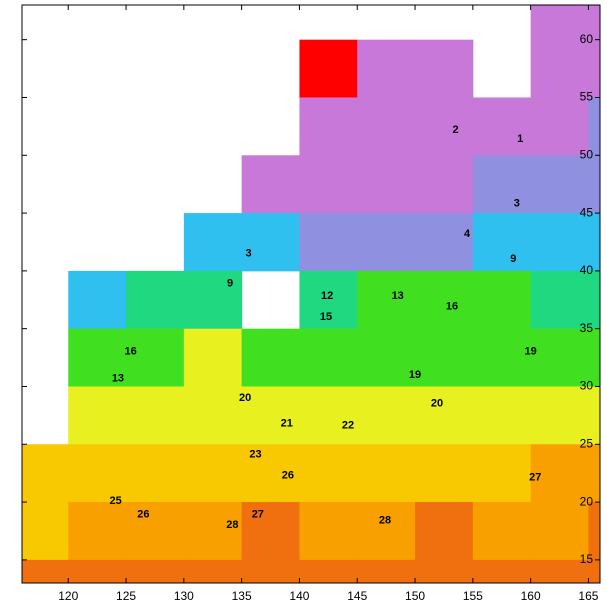 The width and height of the screenshot is (607, 607). What do you see at coordinates (255, 455) in the screenshot?
I see `contour-label: 23` at bounding box center [255, 455].